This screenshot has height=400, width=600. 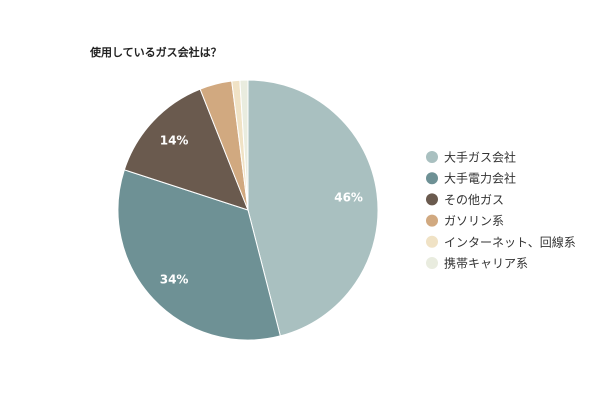 What do you see at coordinates (480, 157) in the screenshot?
I see `legend-label: 大手ガス会社` at bounding box center [480, 157].